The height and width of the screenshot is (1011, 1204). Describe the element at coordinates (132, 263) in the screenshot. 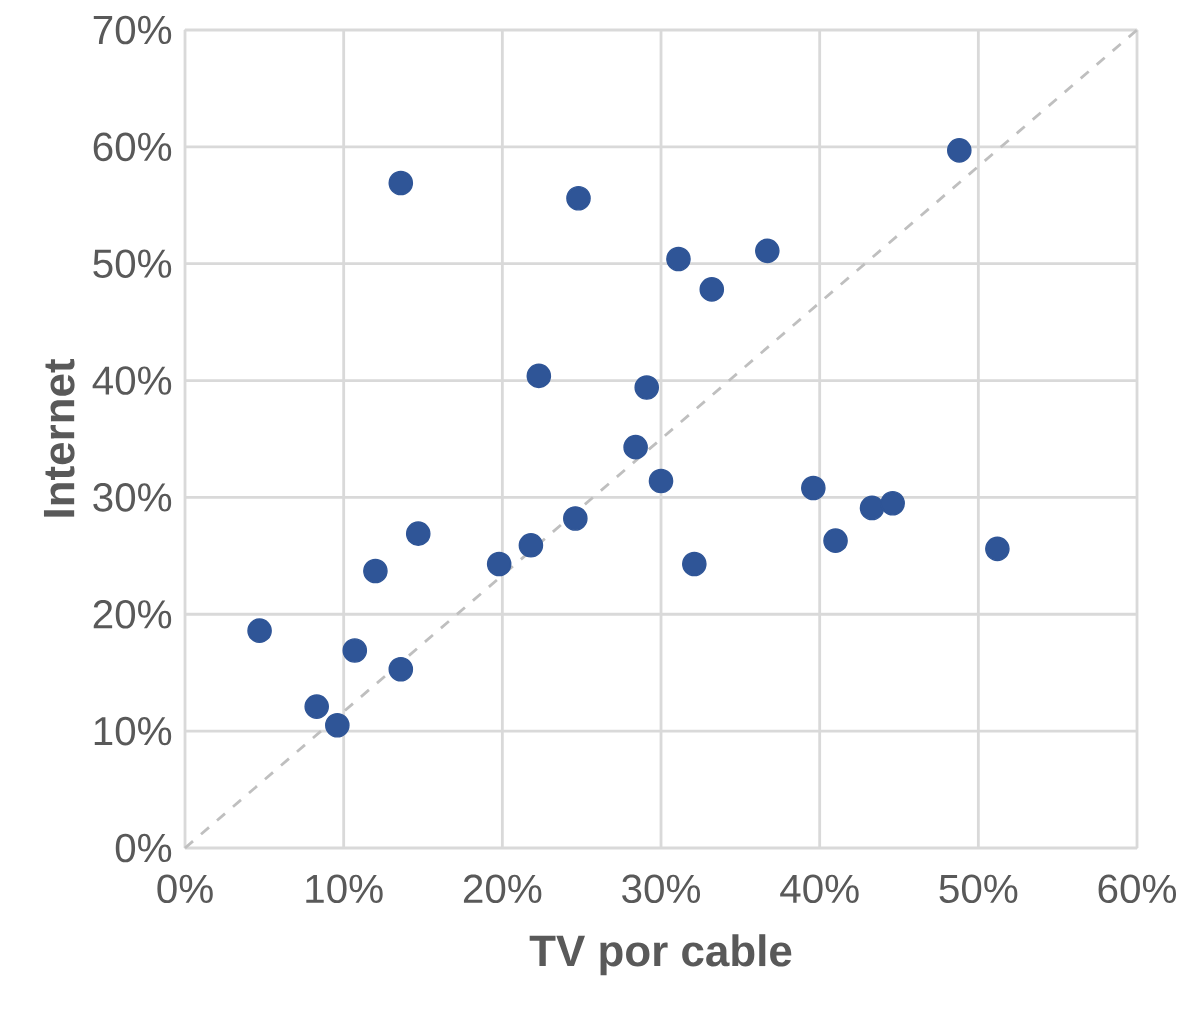

I see `y-tick-label: 50%` at that location.